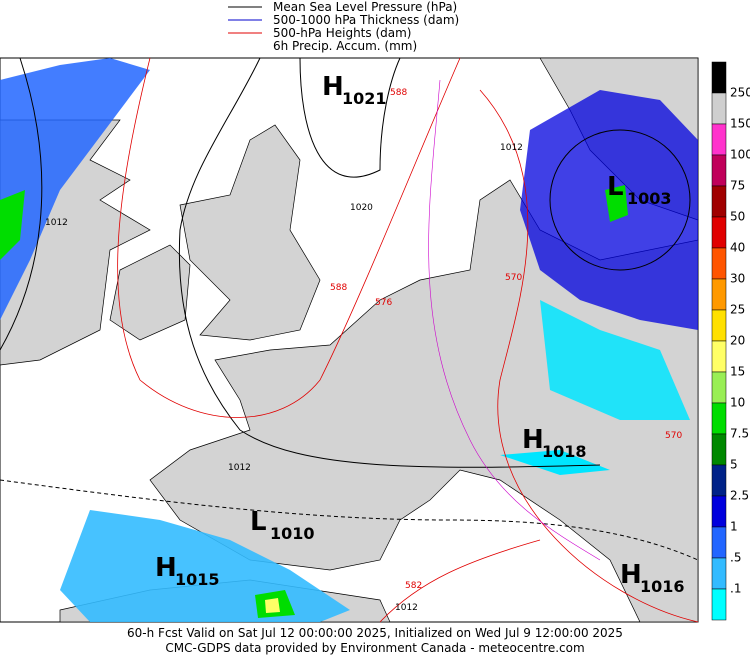 Image resolution: width=750 pixels, height=660 pixels. I want to click on colorbar-label: 50, so click(737, 217).